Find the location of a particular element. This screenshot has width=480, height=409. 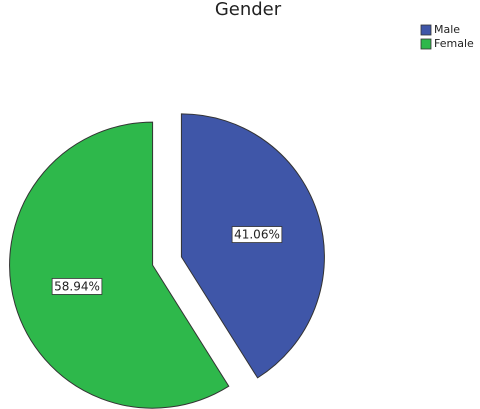

data-label: 41.06% is located at coordinates (257, 235).